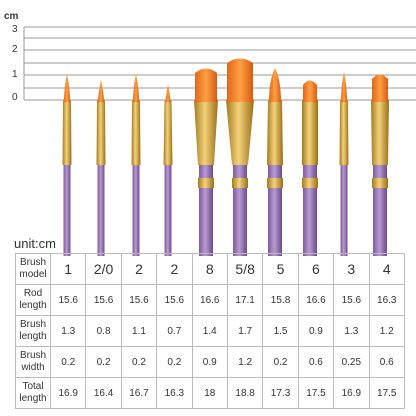 The image size is (416, 416). I want to click on table-row: Brush model 1 2/0 2 2 8 5/8 5 6 3 4, so click(210, 269).